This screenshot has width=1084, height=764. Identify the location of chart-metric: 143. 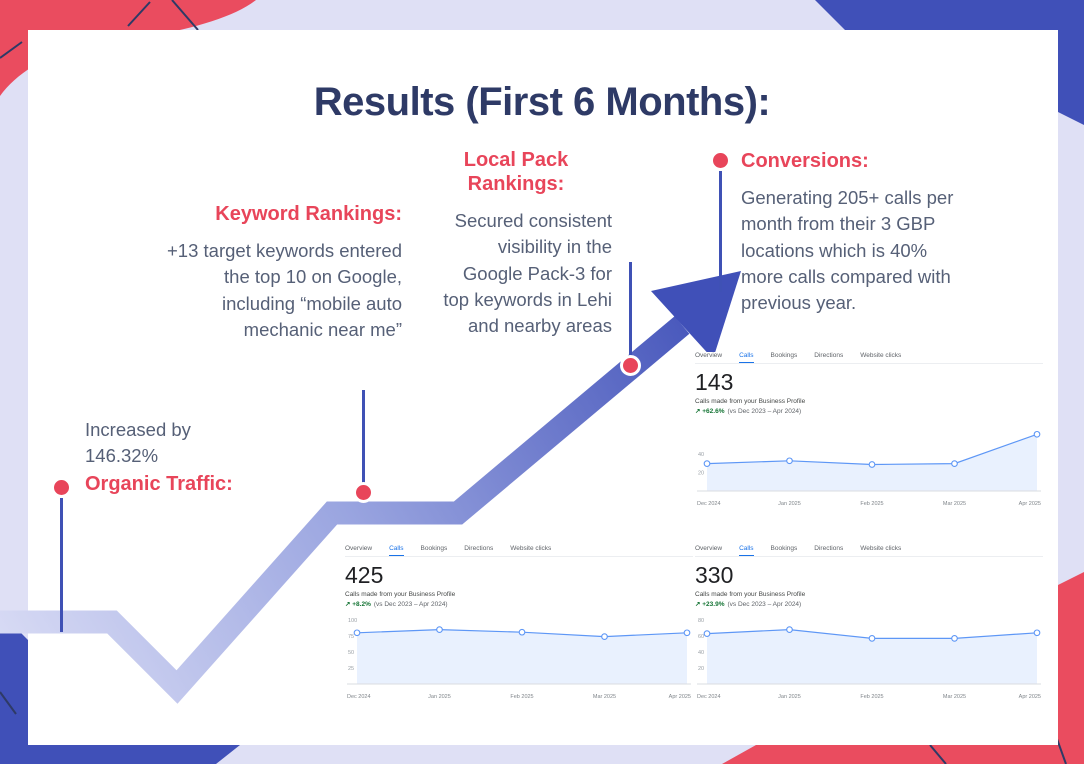
(714, 382).